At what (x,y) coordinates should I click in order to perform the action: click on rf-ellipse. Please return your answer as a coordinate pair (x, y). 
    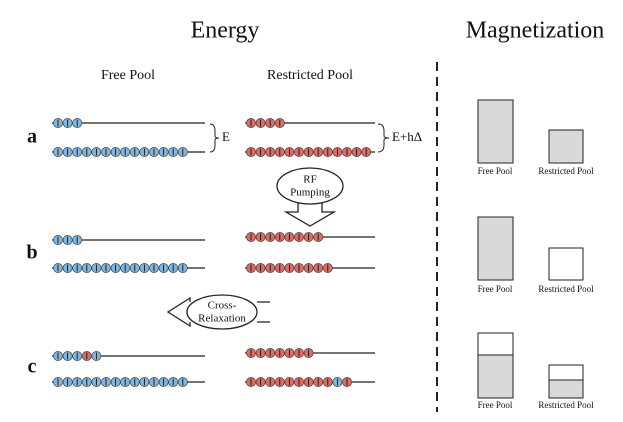
    Looking at the image, I should click on (310, 186).